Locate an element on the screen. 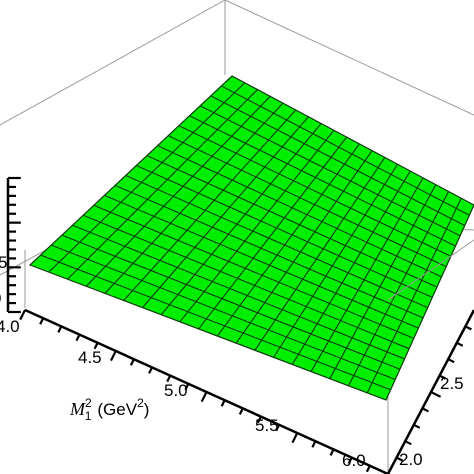 The height and width of the screenshot is (474, 474). z-tick-label: 5 is located at coordinates (3, 262).